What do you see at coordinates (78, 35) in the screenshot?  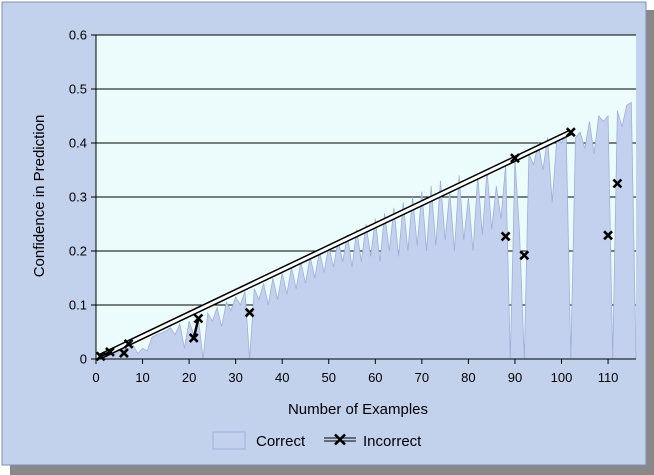 I see `y-tick-label: 0.6` at bounding box center [78, 35].